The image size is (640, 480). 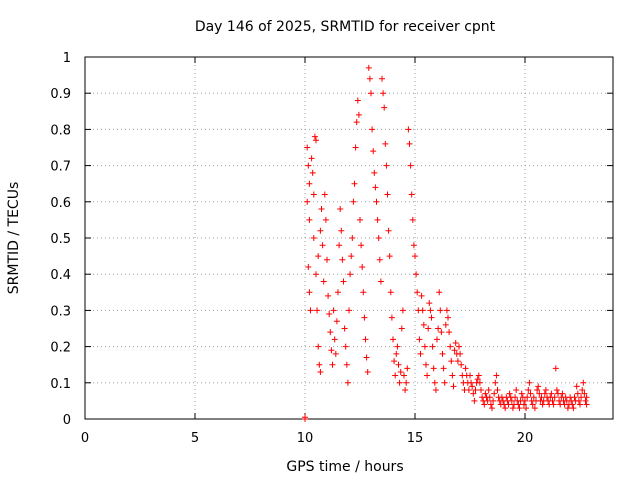 What do you see at coordinates (344, 467) in the screenshot?
I see `x-axis-label: GPS time / hours` at bounding box center [344, 467].